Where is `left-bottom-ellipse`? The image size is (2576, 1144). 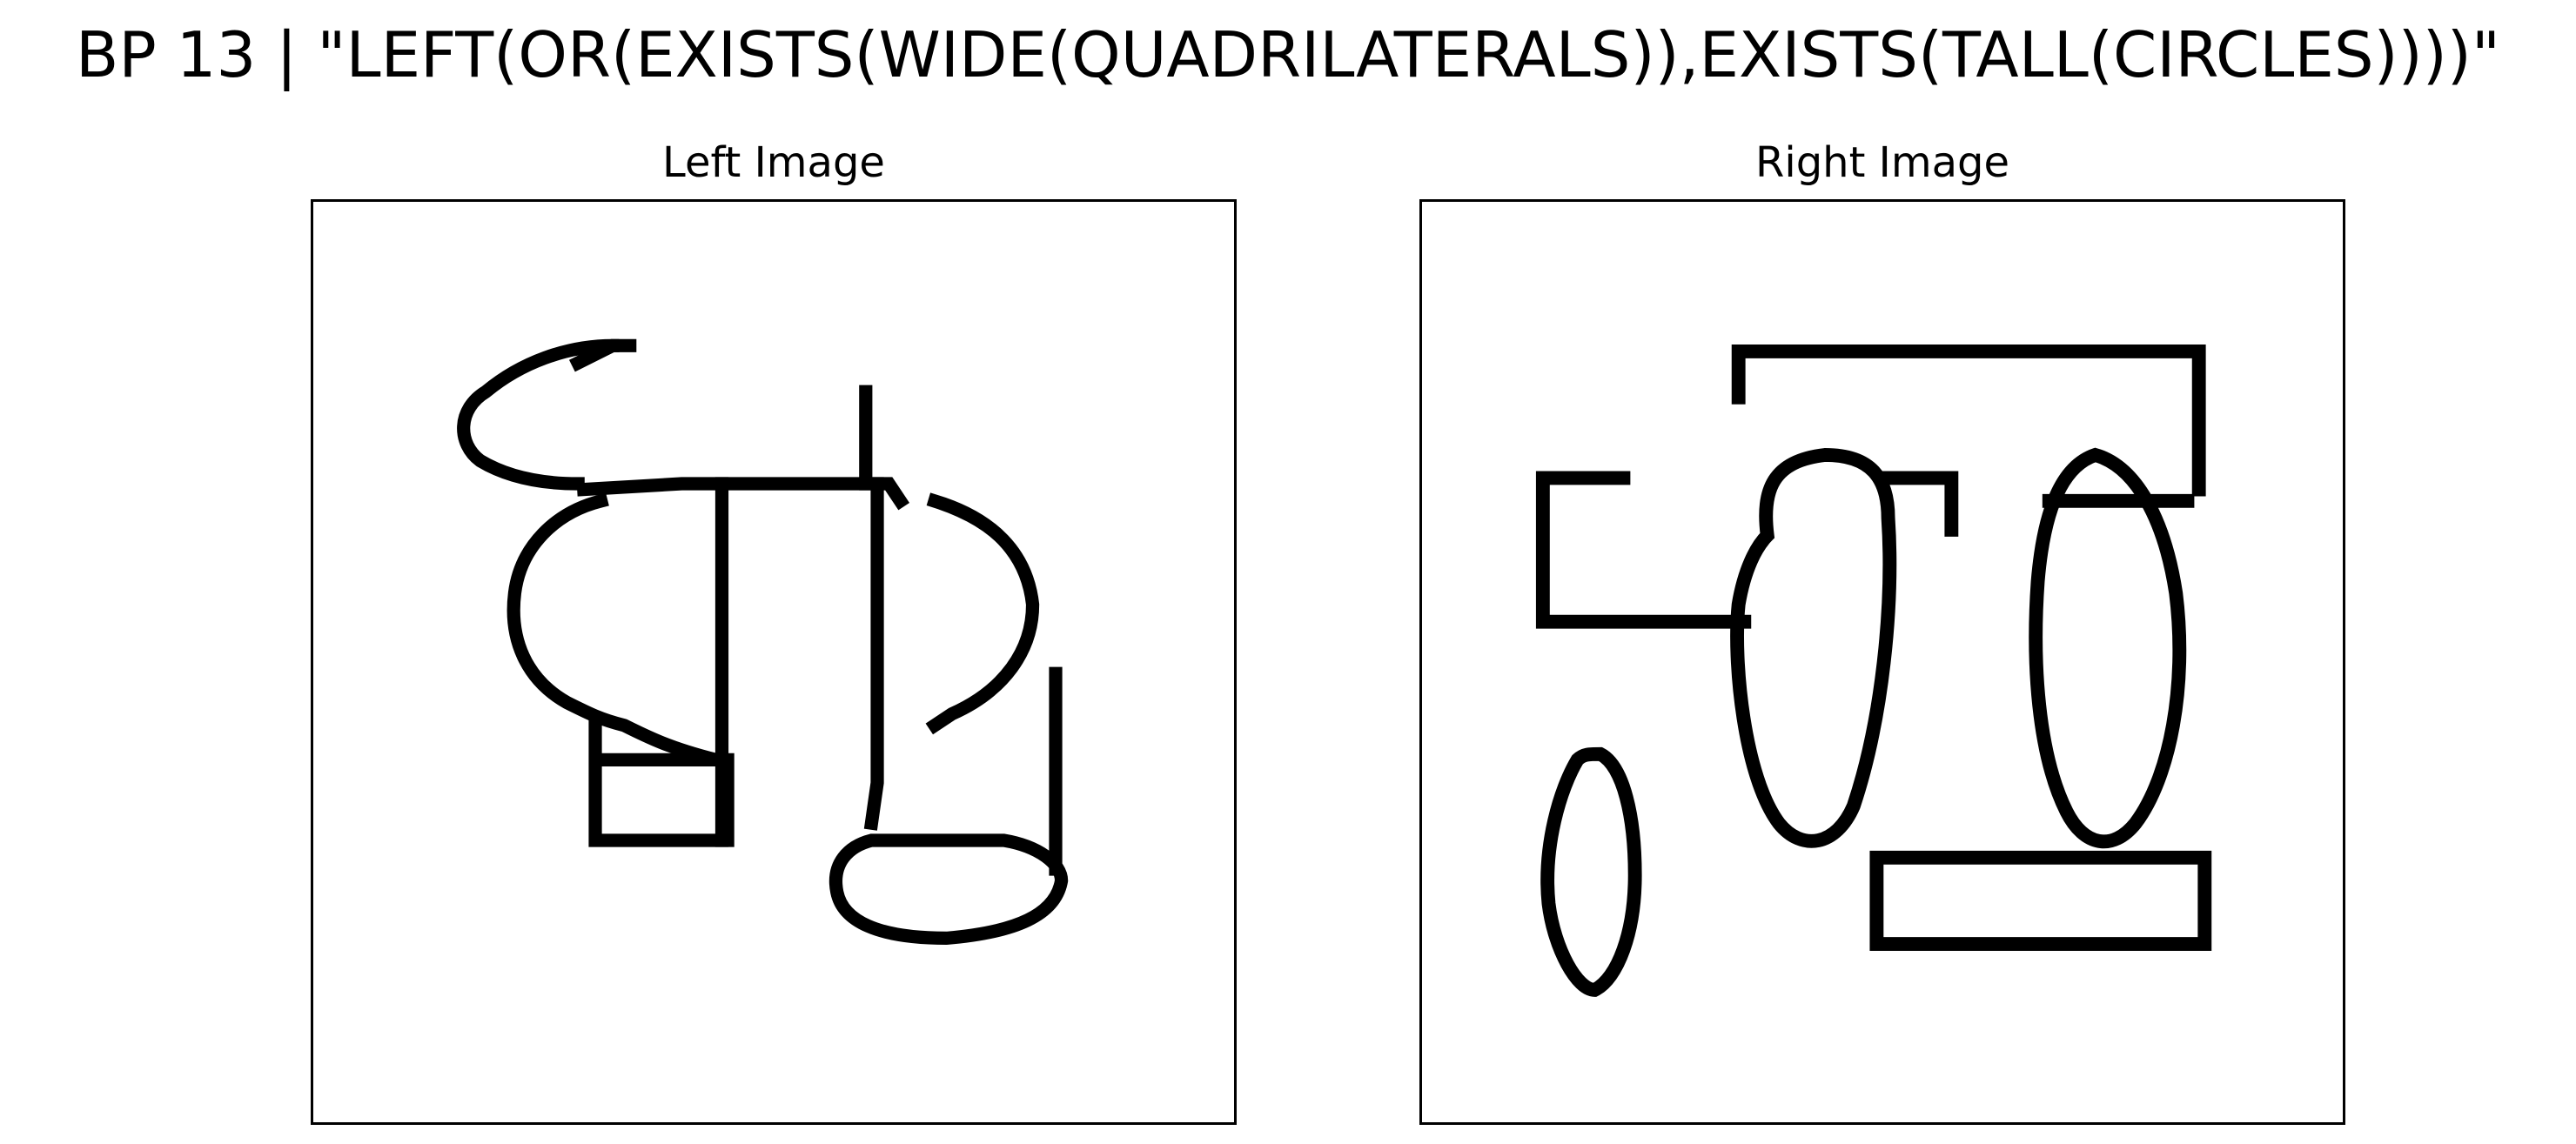
left-bottom-ellipse is located at coordinates (949, 889).